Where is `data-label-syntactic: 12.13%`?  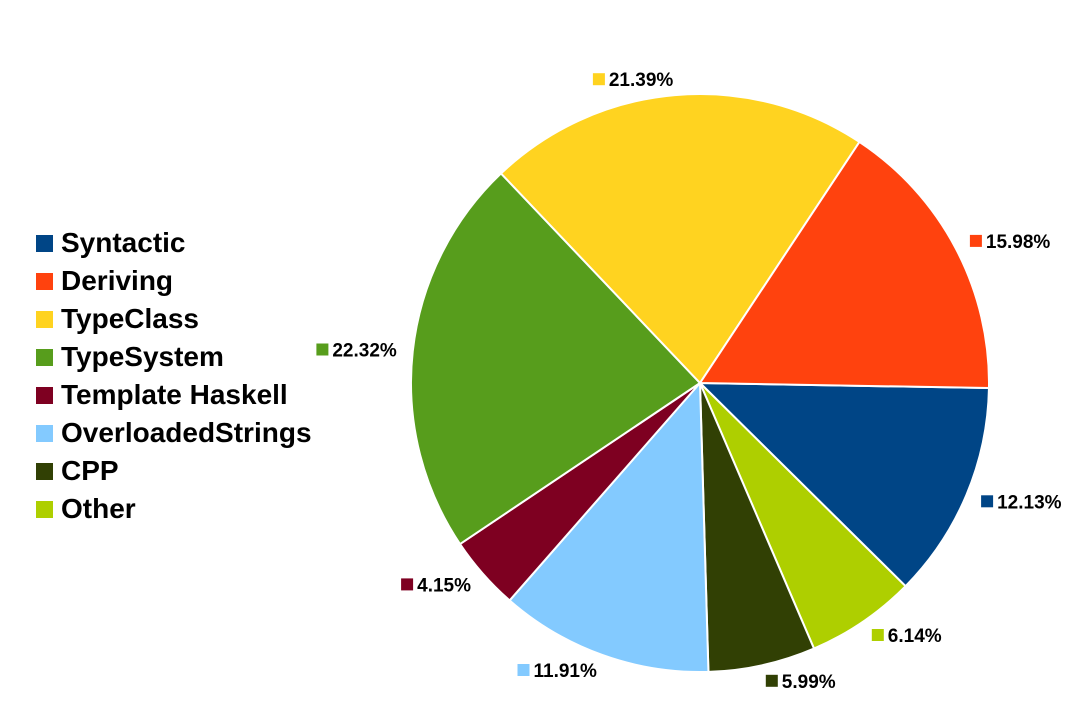 data-label-syntactic: 12.13% is located at coordinates (1021, 502).